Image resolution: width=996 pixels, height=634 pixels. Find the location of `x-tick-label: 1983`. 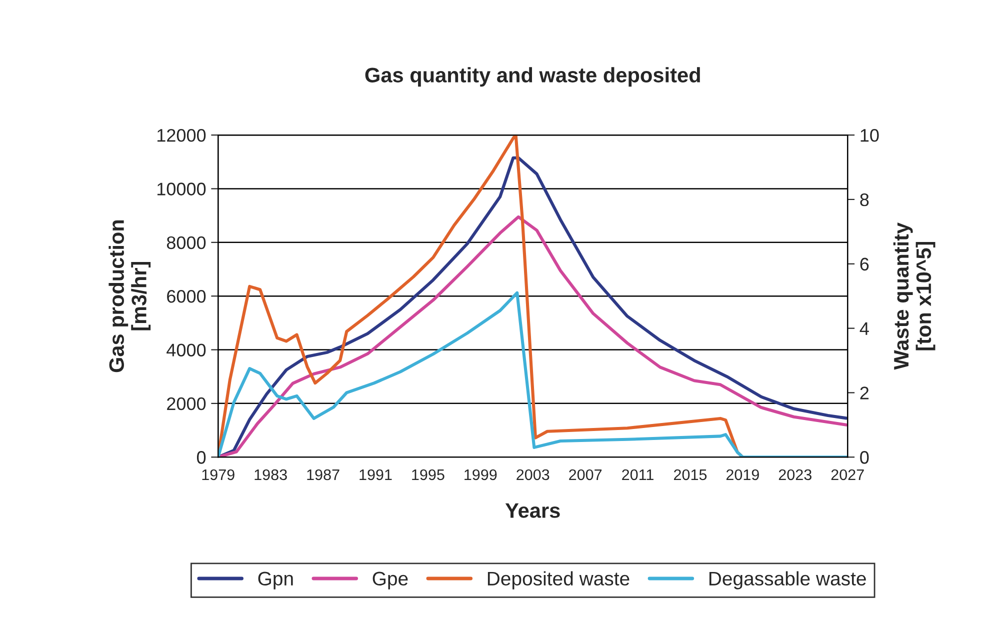

x-tick-label: 1983 is located at coordinates (270, 474).